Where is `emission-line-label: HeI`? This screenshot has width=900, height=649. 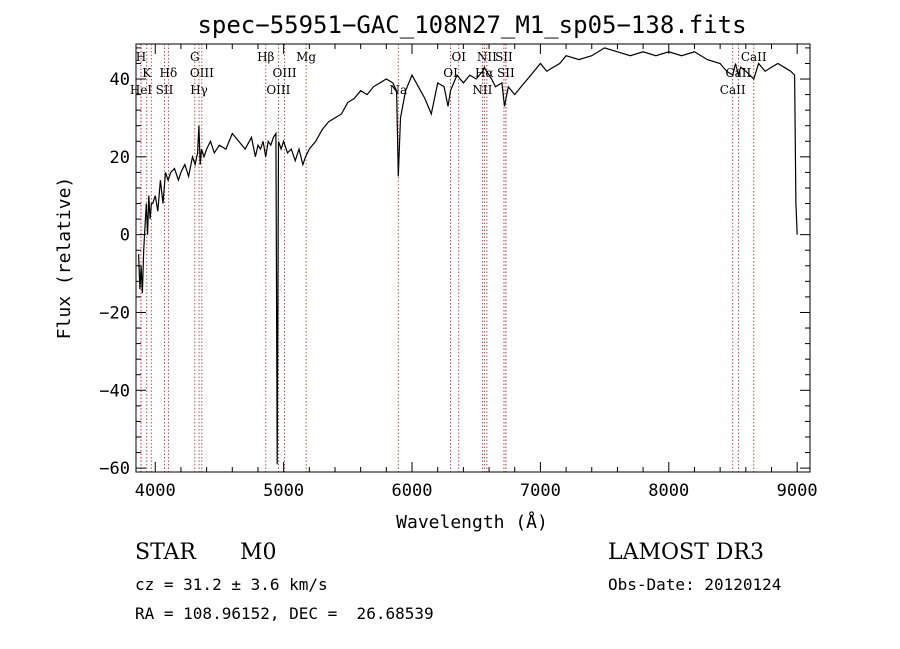
emission-line-label: HeI is located at coordinates (141, 90).